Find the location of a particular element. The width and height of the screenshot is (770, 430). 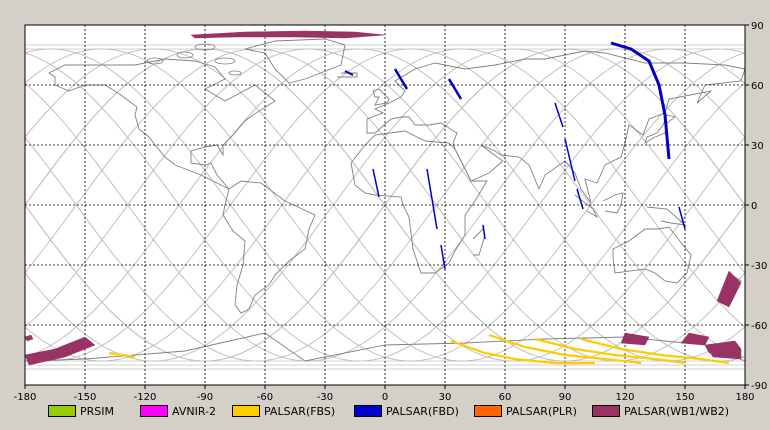

lon-tick-label: 120 is located at coordinates (624, 396).